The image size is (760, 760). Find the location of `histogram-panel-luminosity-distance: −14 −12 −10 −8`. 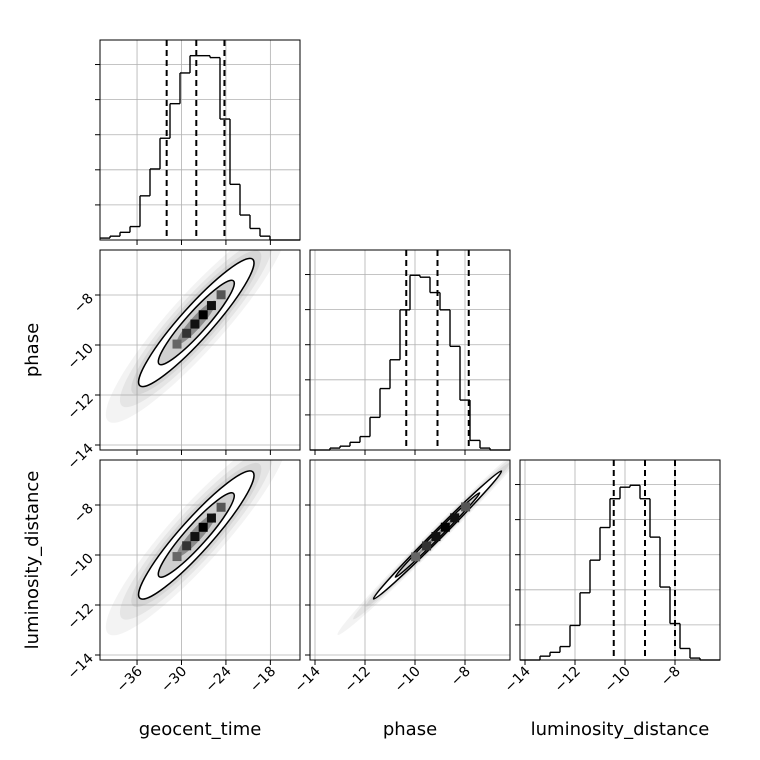

histogram-panel-luminosity-distance: −14 −12 −10 −8 is located at coordinates (611, 577).